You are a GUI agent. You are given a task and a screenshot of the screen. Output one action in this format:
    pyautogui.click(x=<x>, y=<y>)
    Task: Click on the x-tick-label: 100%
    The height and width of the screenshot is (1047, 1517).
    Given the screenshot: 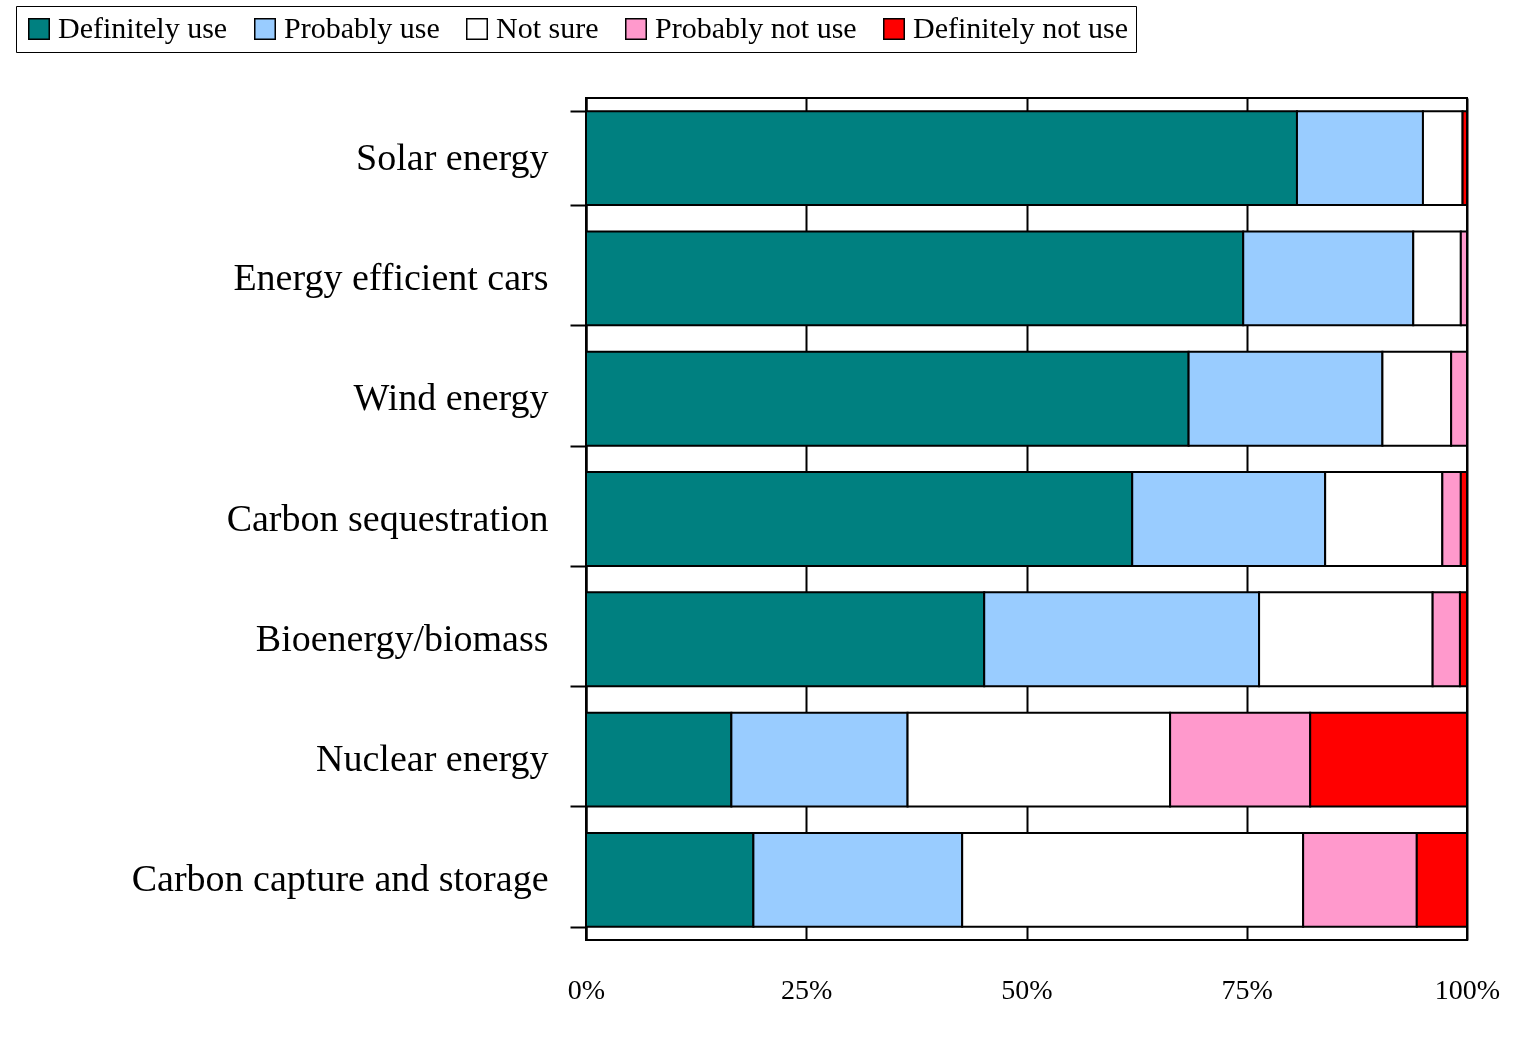 What is the action you would take?
    pyautogui.click(x=1467, y=989)
    